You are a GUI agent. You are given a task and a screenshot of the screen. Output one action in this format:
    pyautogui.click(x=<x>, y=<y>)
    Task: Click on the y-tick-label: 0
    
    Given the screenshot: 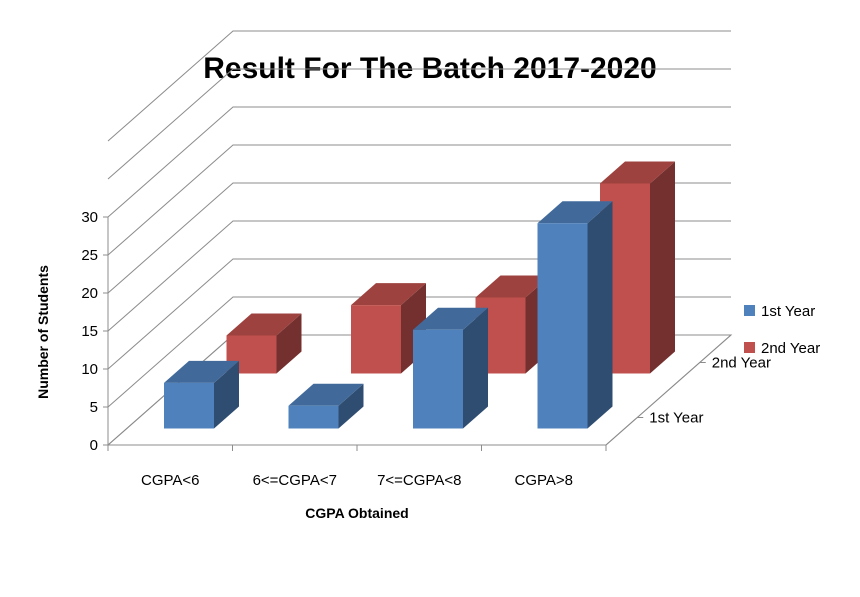 What is the action you would take?
    pyautogui.click(x=94, y=445)
    